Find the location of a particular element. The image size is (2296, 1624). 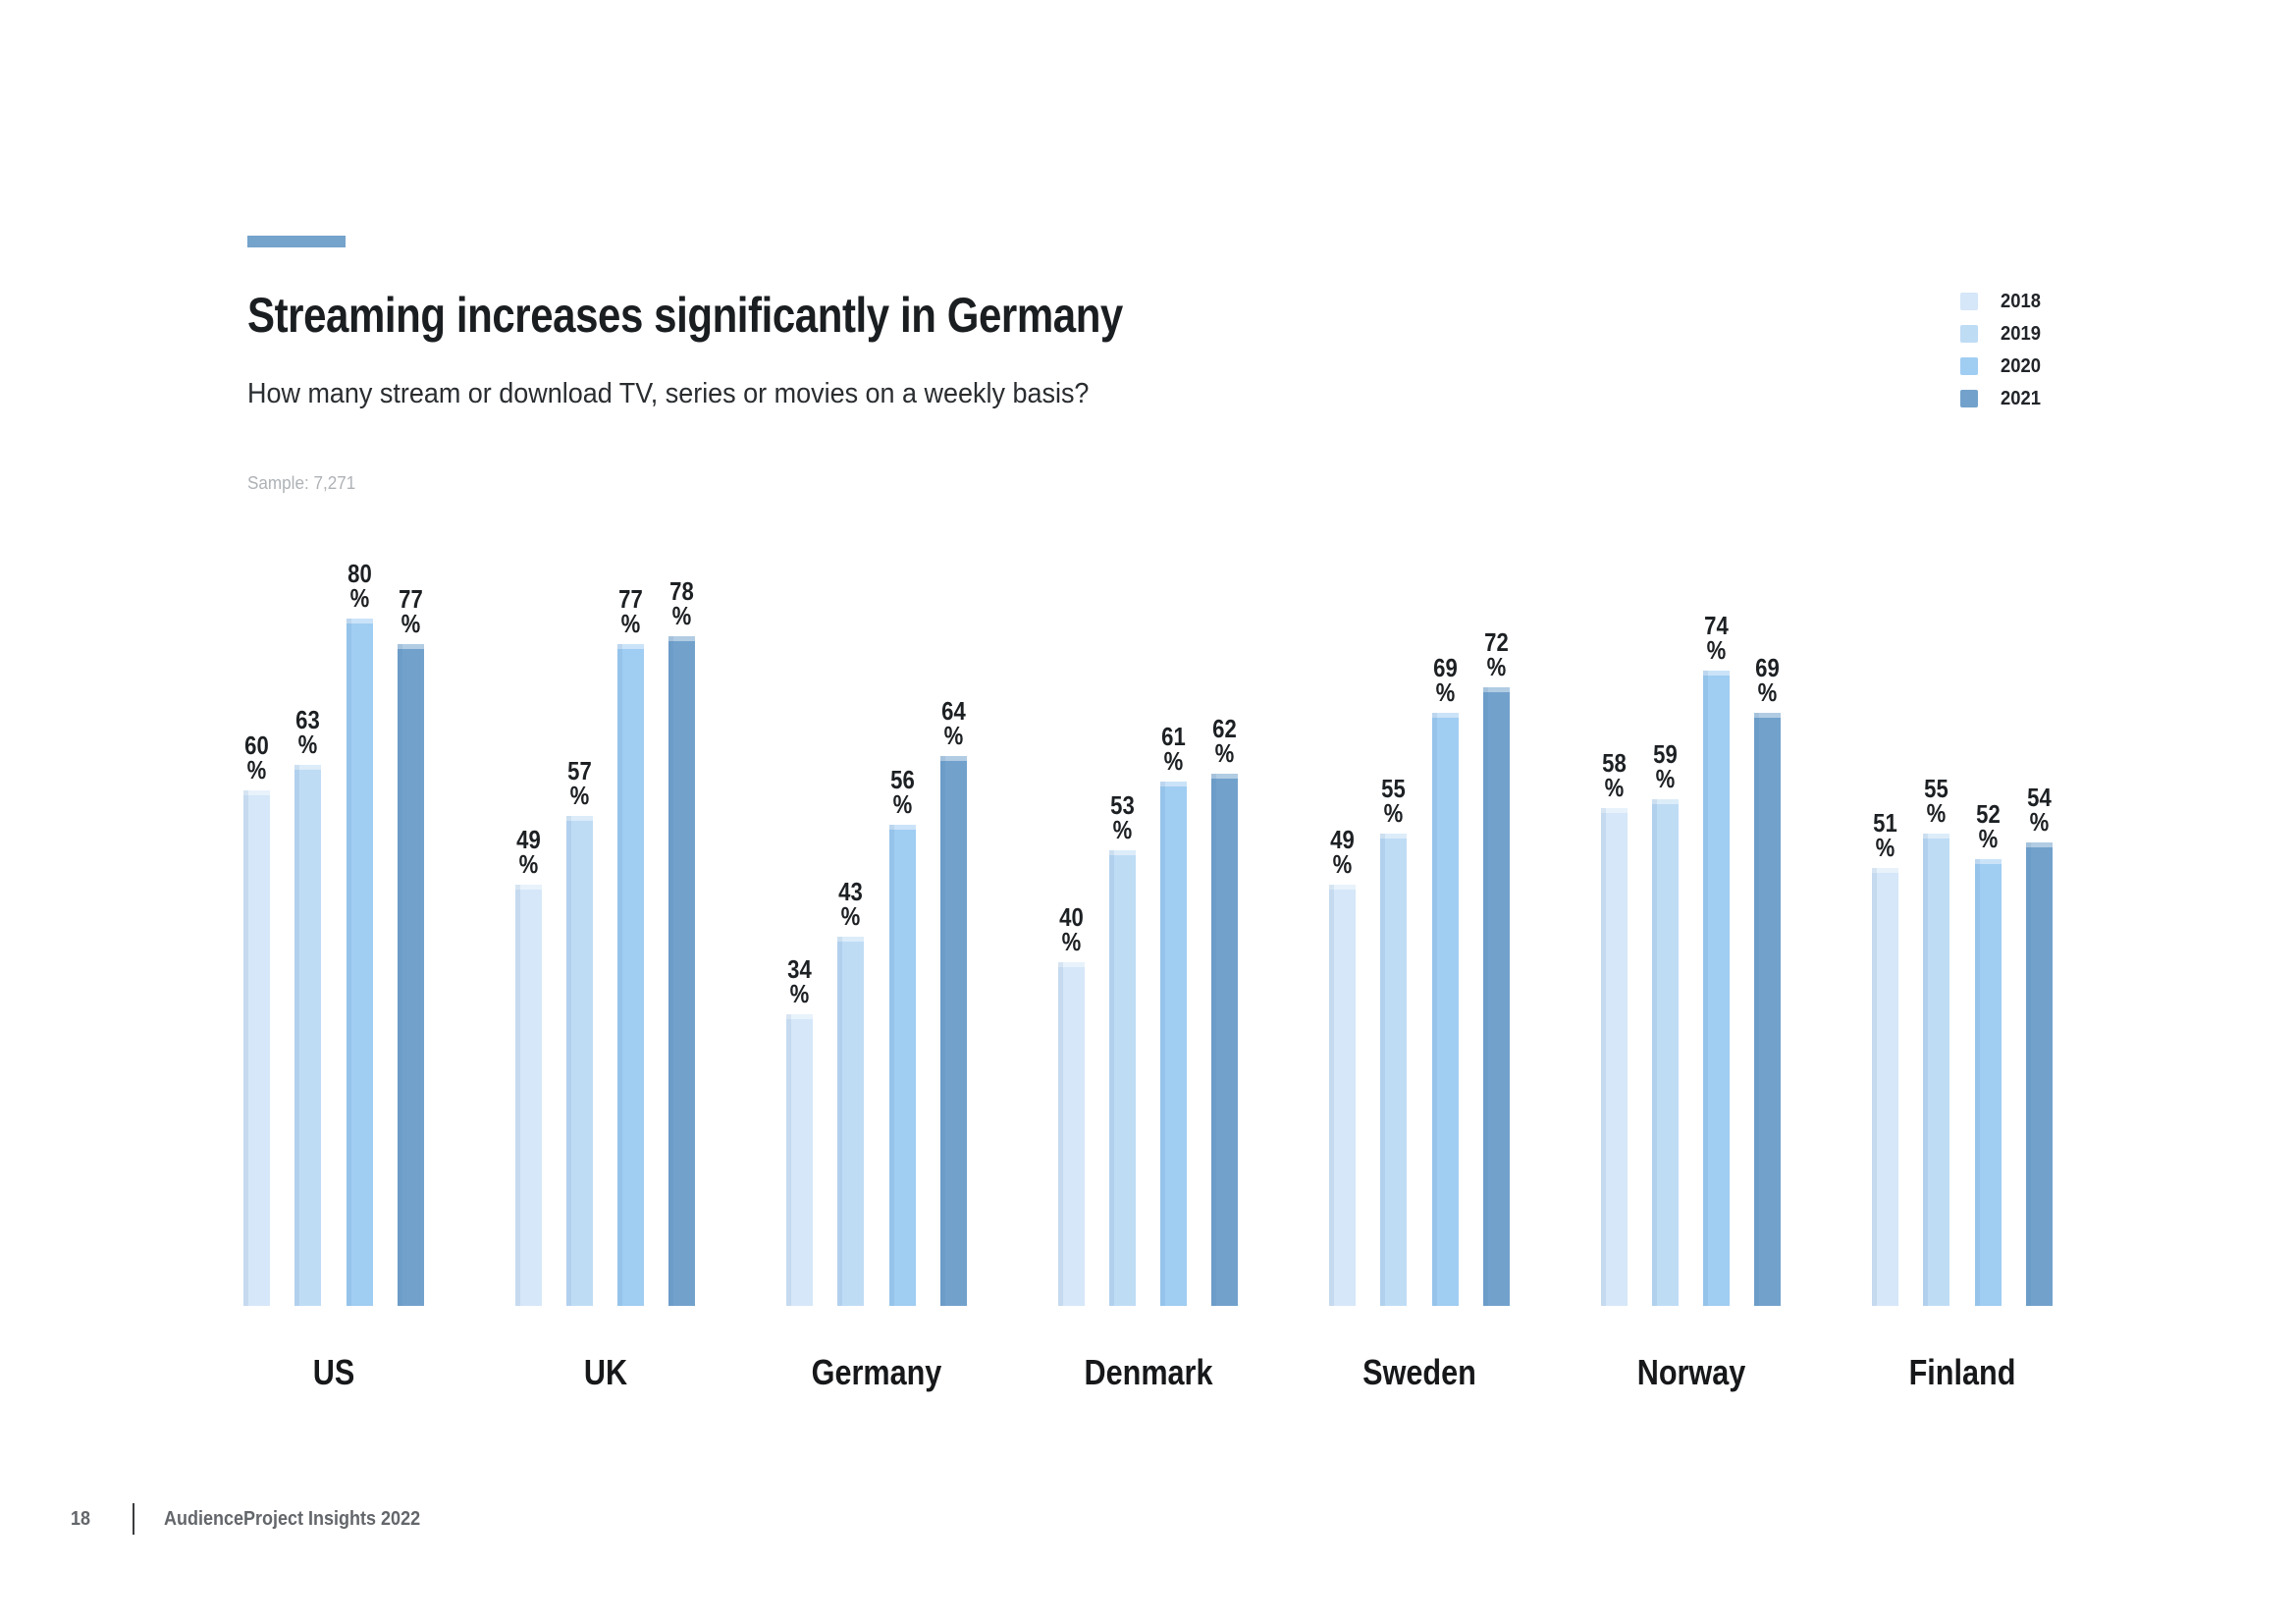

bar-column: 40% is located at coordinates (1071, 1105).